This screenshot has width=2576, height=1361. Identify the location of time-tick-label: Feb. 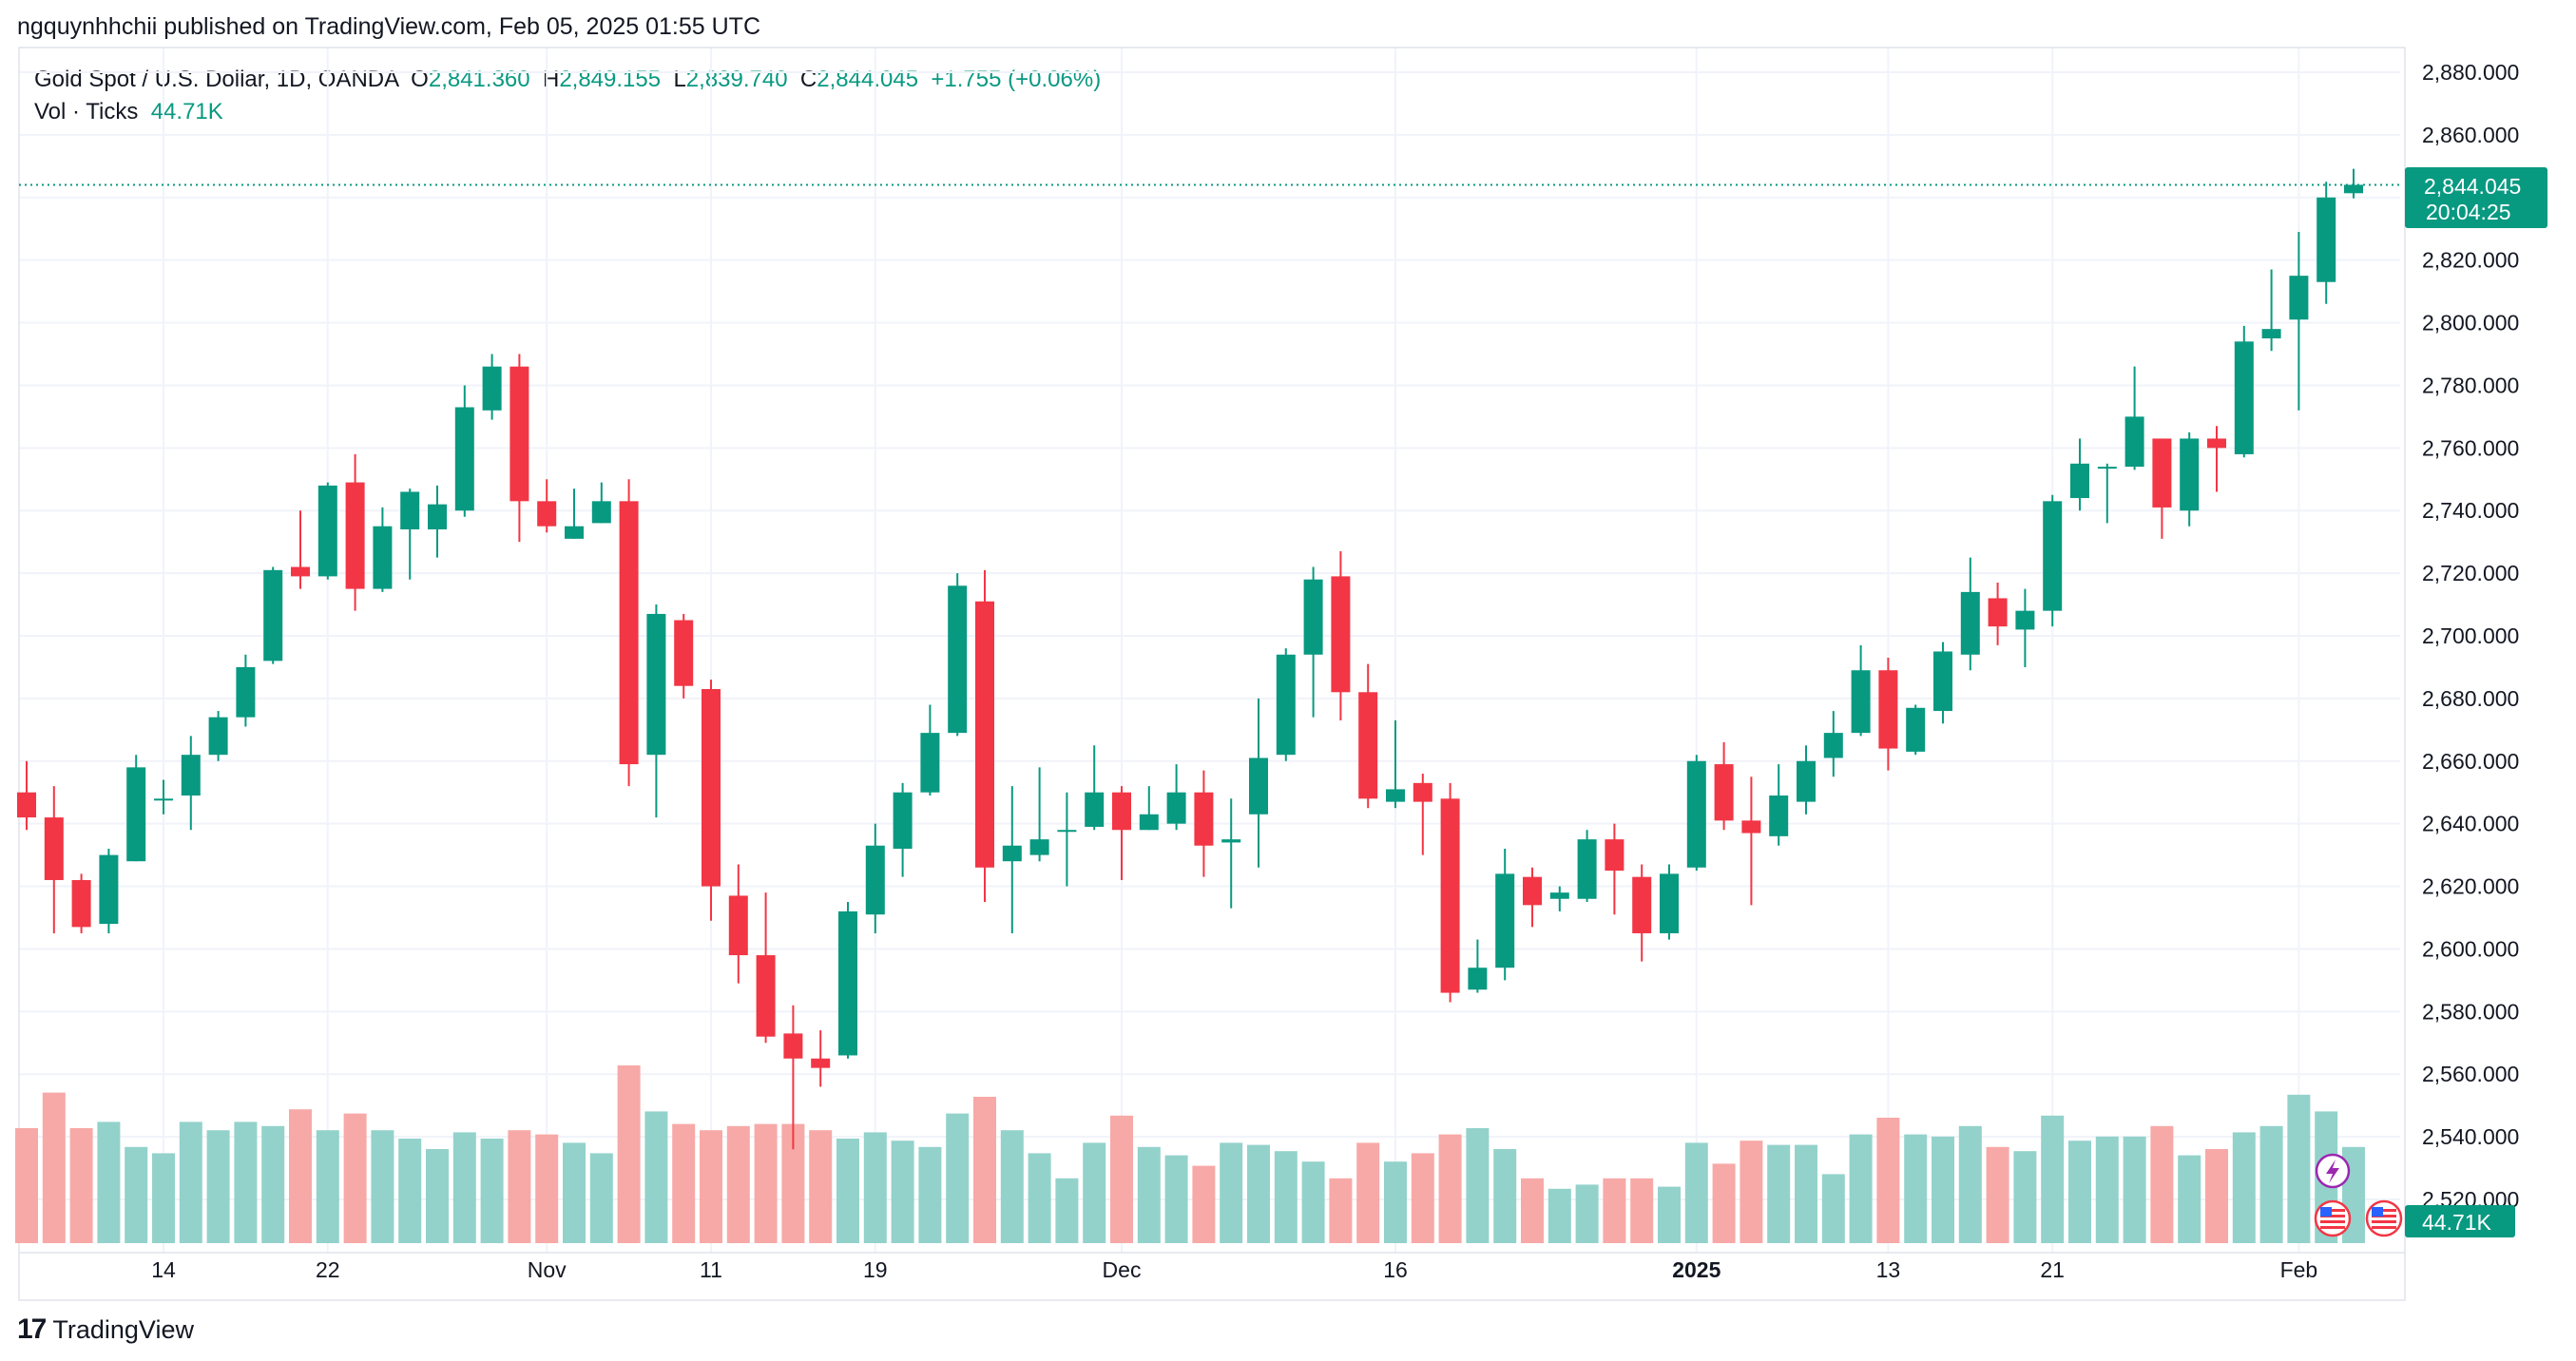
(2299, 1269).